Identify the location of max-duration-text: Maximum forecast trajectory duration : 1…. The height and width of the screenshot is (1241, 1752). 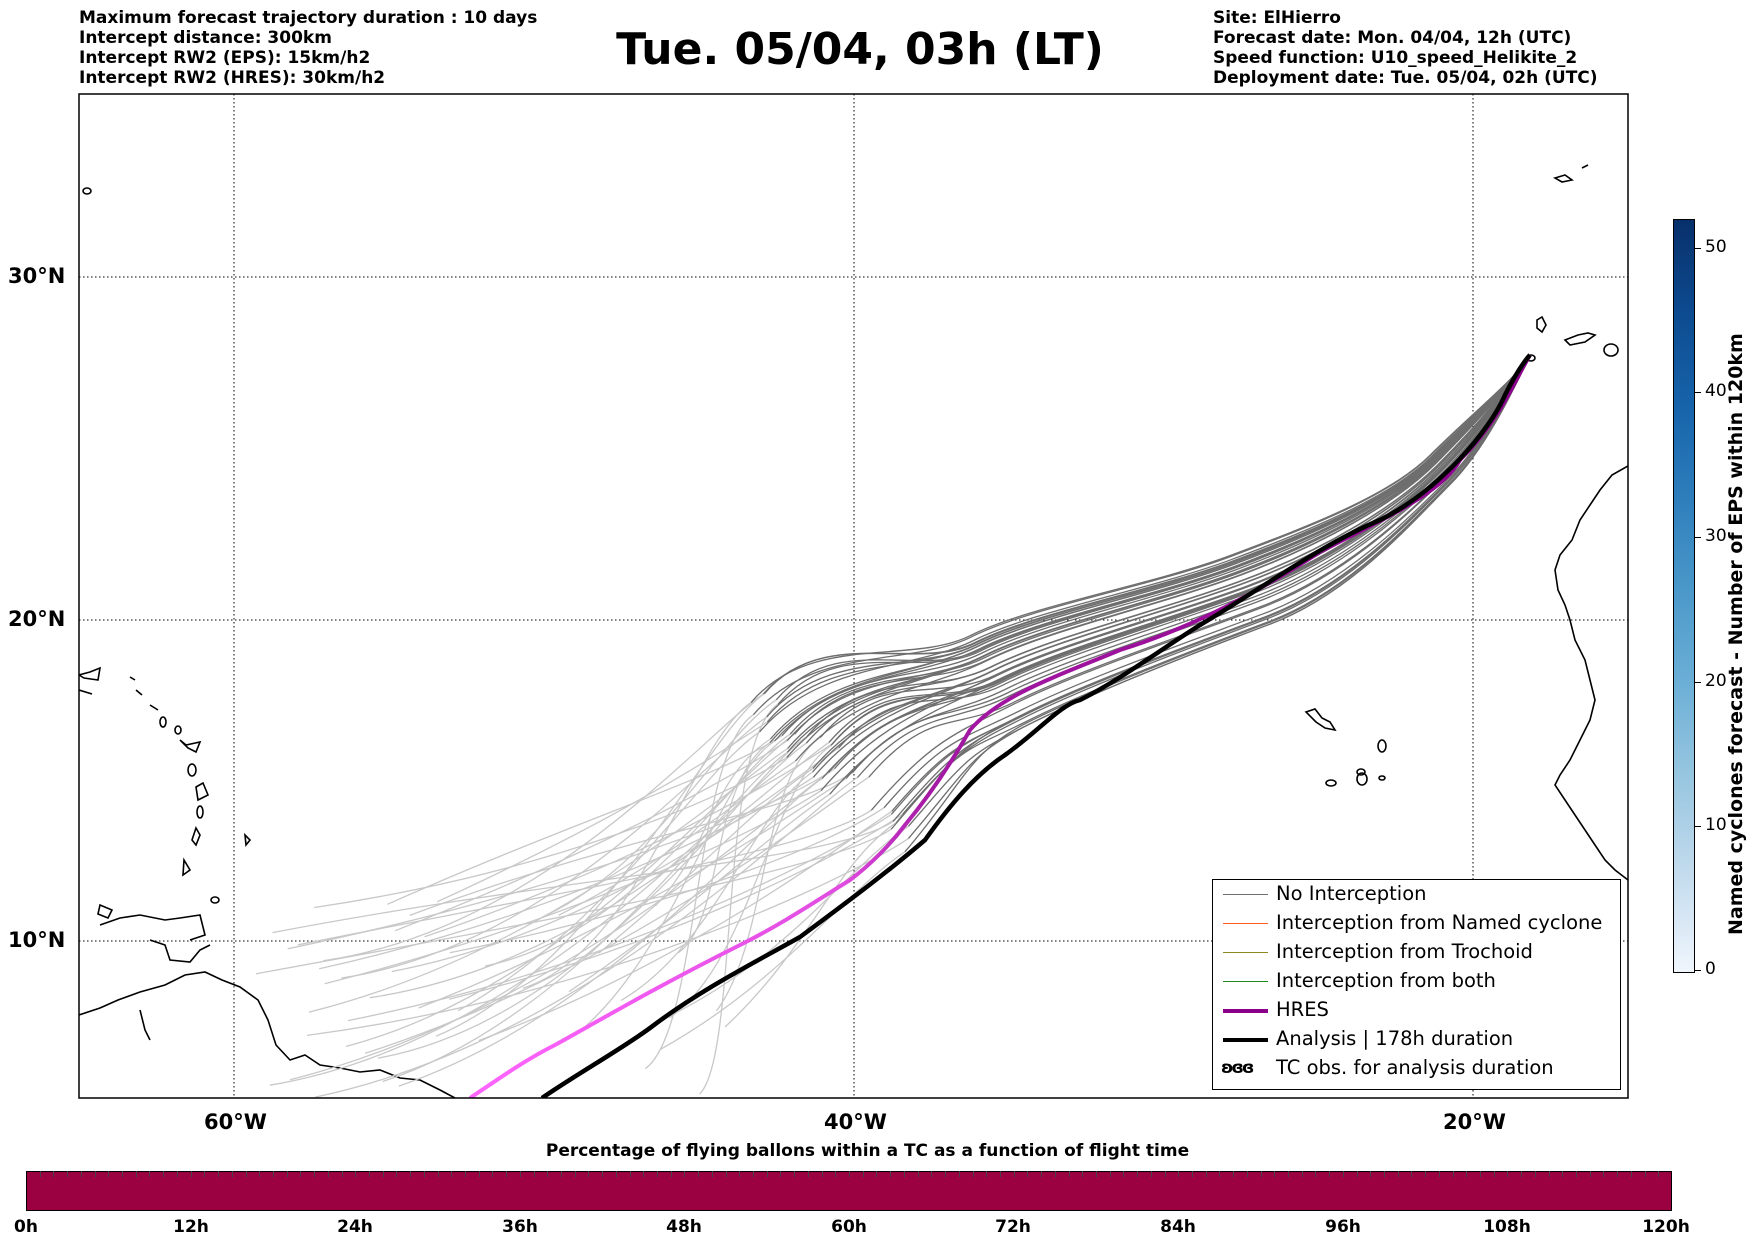
(308, 18).